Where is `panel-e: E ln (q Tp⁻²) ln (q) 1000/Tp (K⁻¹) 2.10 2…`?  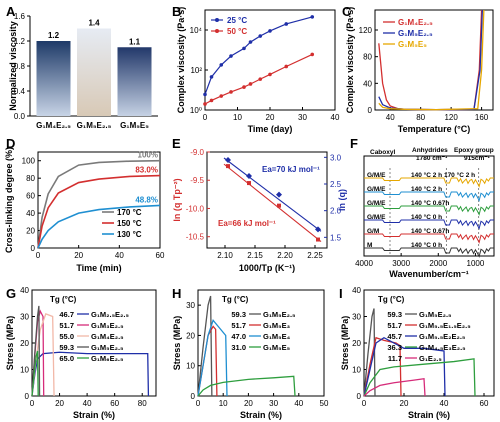
panel-e: E ln (q Tp⁻²) ln (q) 1000/Tp (K⁻¹) 2.10 2… is located at coordinates (259, 204).